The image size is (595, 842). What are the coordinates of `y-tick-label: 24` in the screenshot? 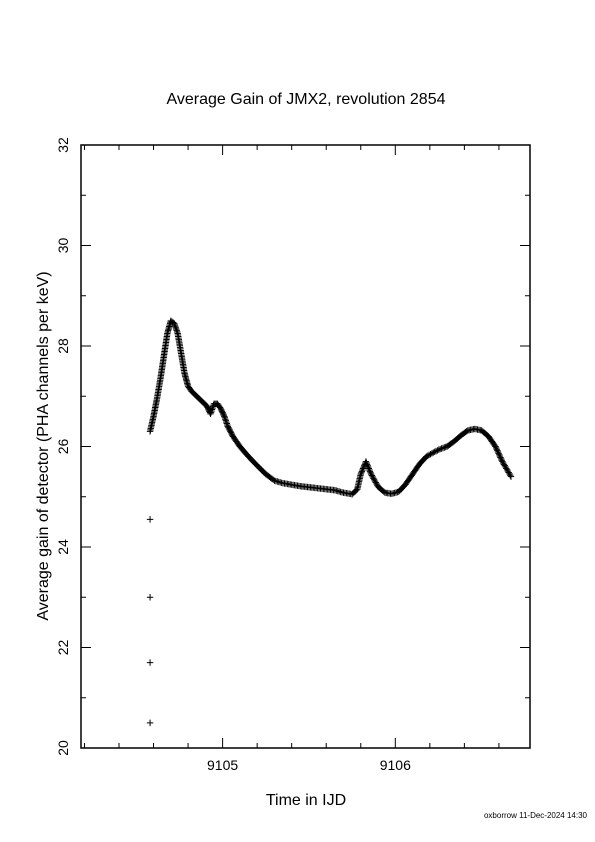 It's located at (63, 547).